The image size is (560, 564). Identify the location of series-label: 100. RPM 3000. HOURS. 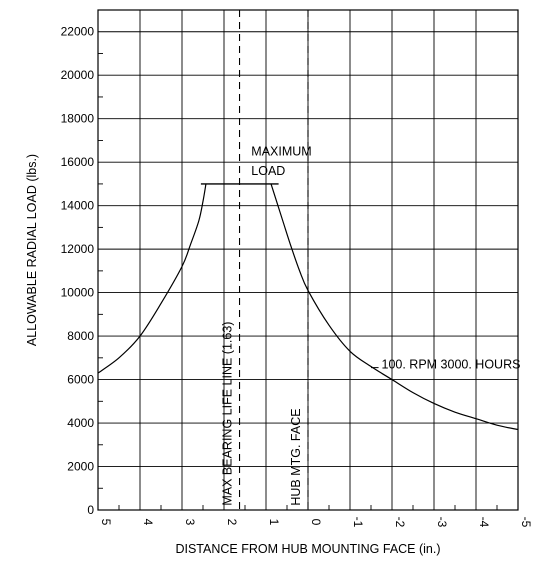
(451, 365).